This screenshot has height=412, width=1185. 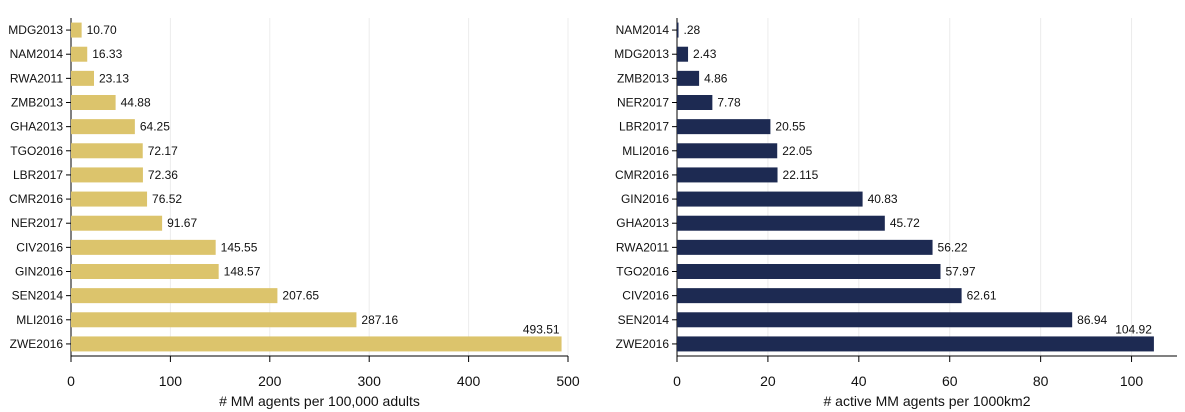 I want to click on x-tick-label: 40, so click(x=859, y=381).